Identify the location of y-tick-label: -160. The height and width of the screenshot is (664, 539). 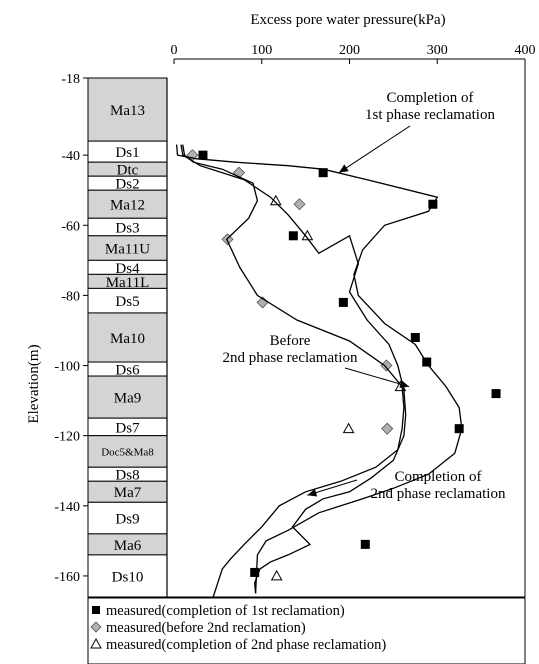
(67, 577).